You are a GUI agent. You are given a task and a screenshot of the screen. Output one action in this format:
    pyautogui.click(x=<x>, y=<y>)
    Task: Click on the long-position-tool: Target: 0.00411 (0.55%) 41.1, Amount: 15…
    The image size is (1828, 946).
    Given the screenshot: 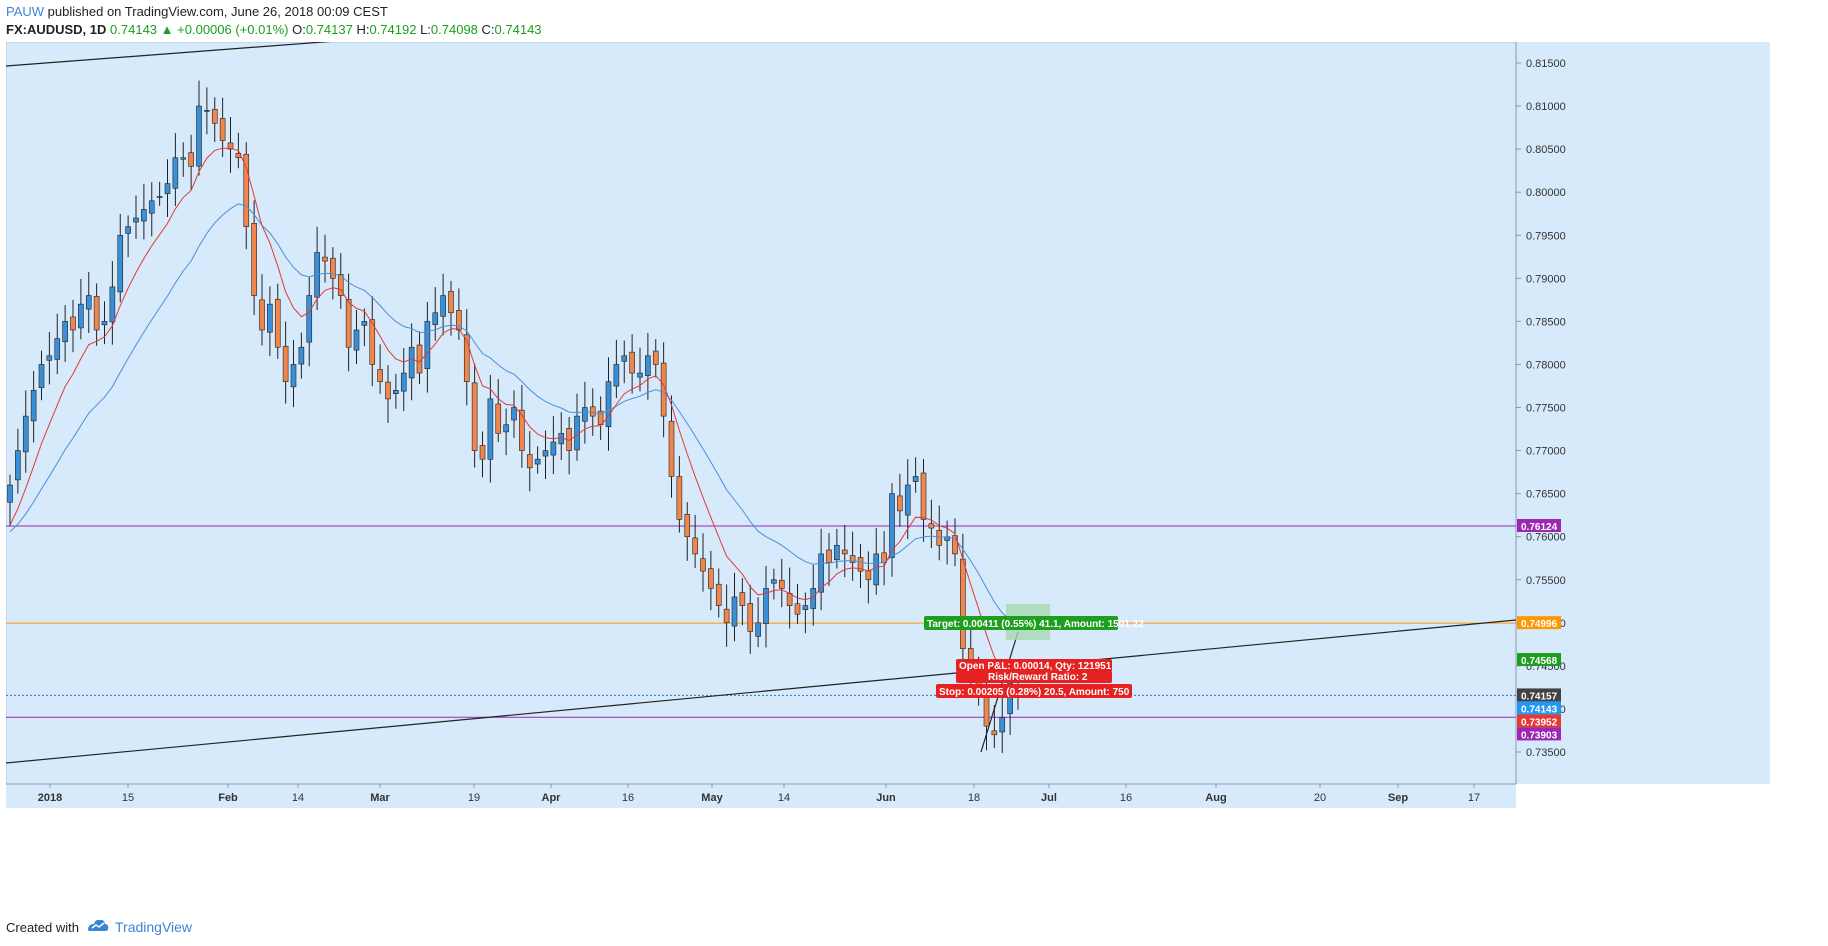 What is the action you would take?
    pyautogui.click(x=1034, y=651)
    